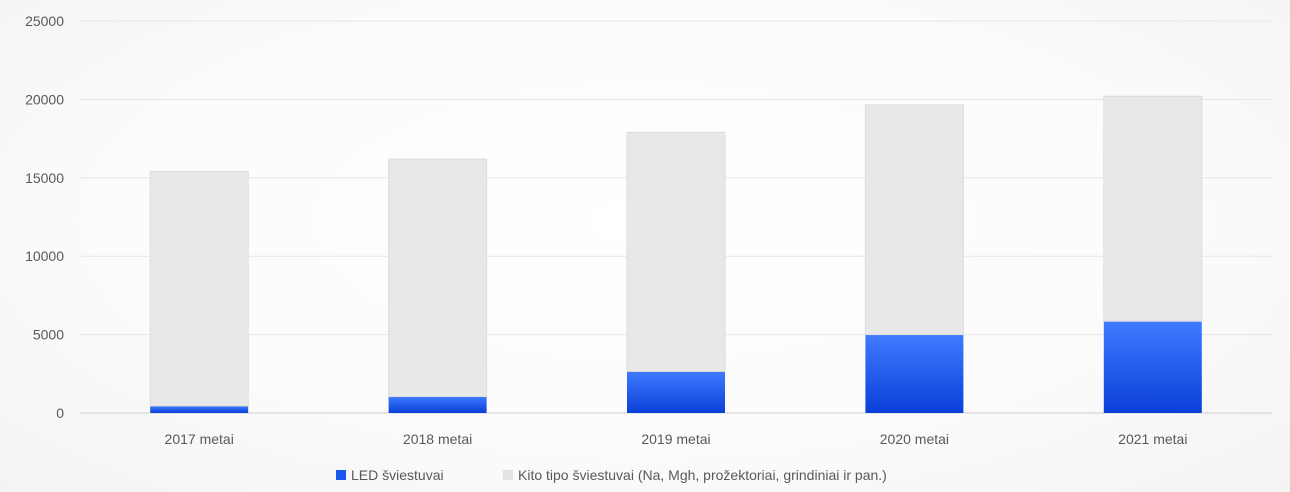  I want to click on x-tick-label: 2017 metai, so click(199, 439).